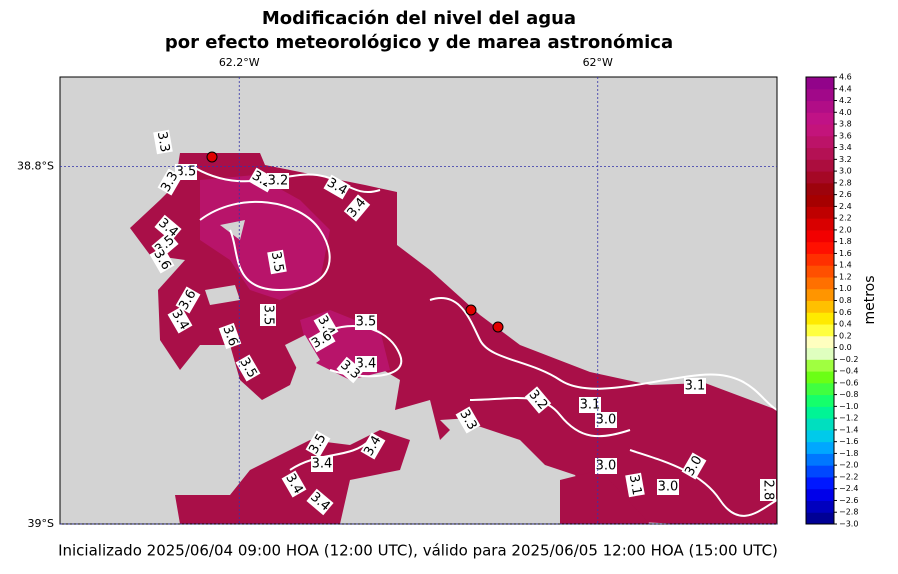 This screenshot has height=574, width=898. What do you see at coordinates (845, 100) in the screenshot?
I see `colorbar-tick-label: 4.2` at bounding box center [845, 100].